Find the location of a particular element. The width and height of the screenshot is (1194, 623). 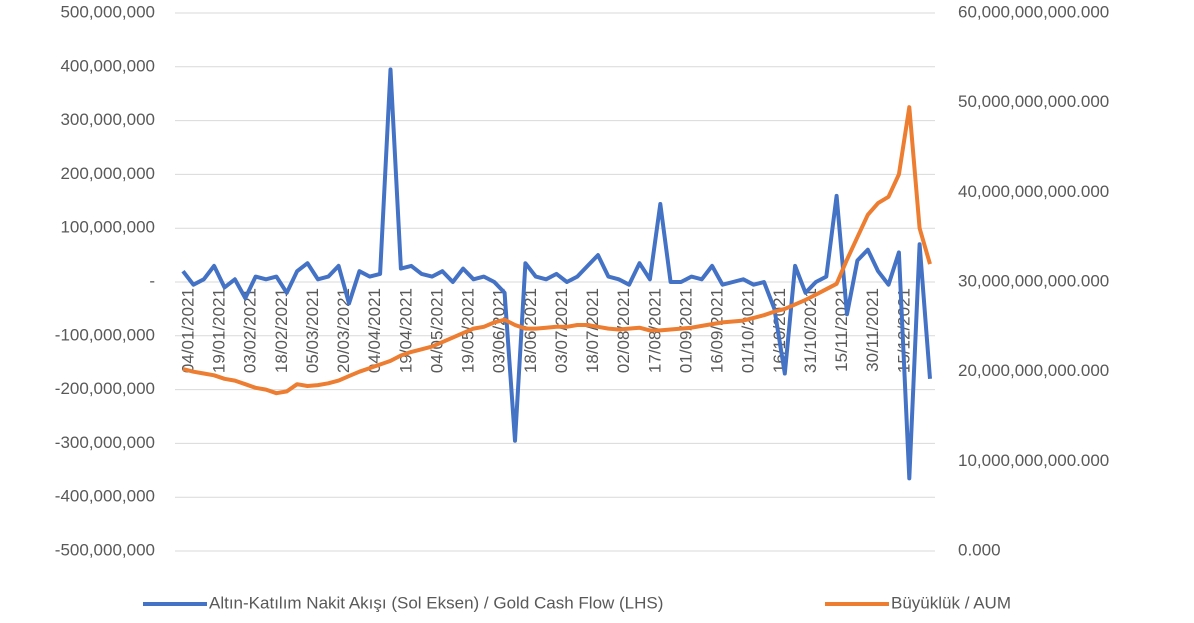

x-tick-label: 03/02/2021 is located at coordinates (250, 330).